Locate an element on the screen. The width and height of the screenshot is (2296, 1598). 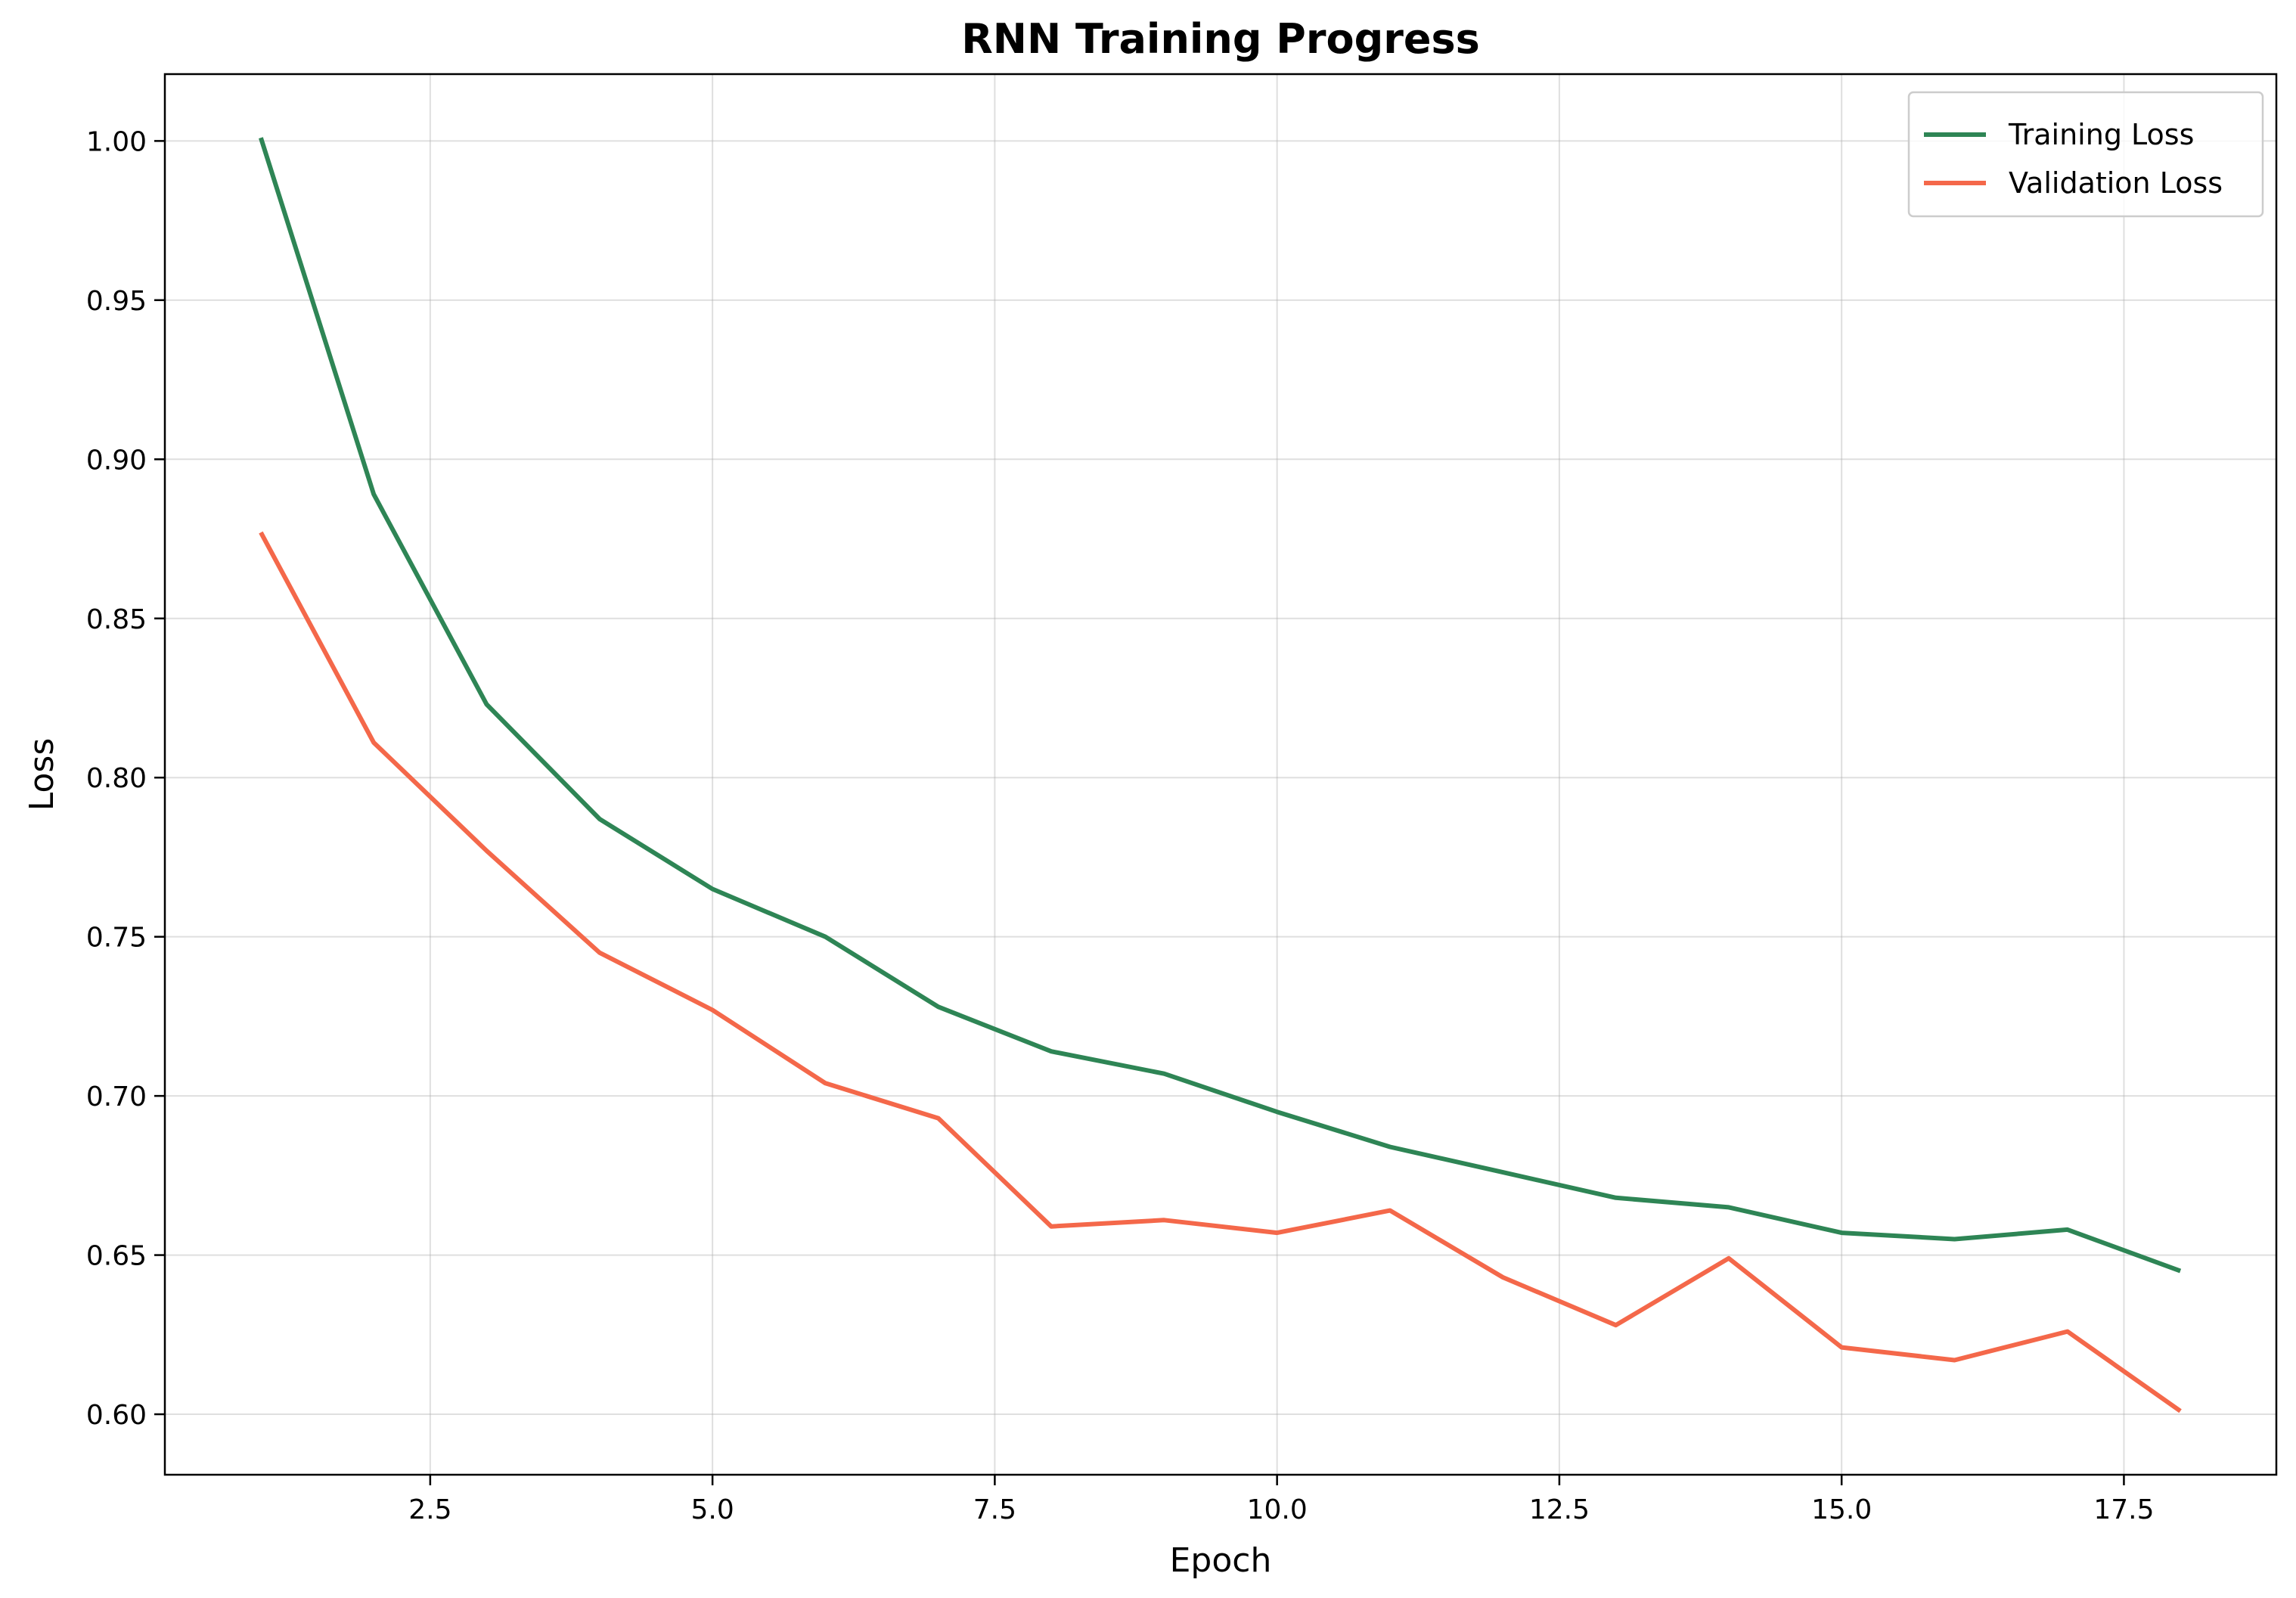
x-axis-label: Epoch is located at coordinates (1221, 1560).